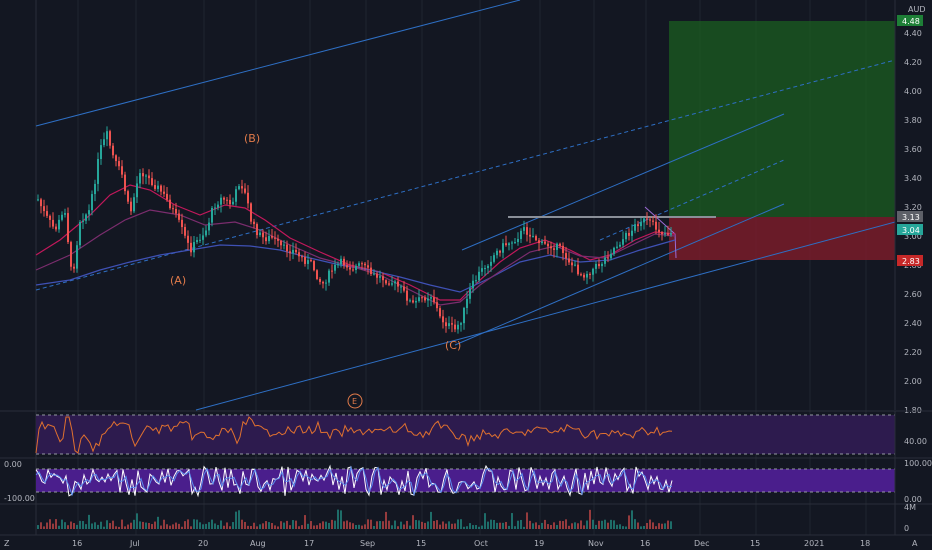 Image resolution: width=932 pixels, height=550 pixels. I want to click on price-tick: 4.00, so click(913, 91).